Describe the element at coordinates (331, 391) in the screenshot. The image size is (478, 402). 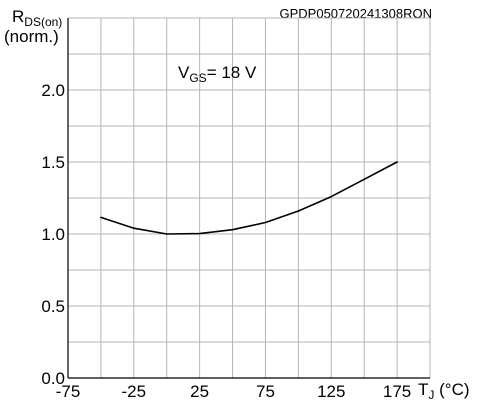
I see `x-tick-label: 125` at that location.